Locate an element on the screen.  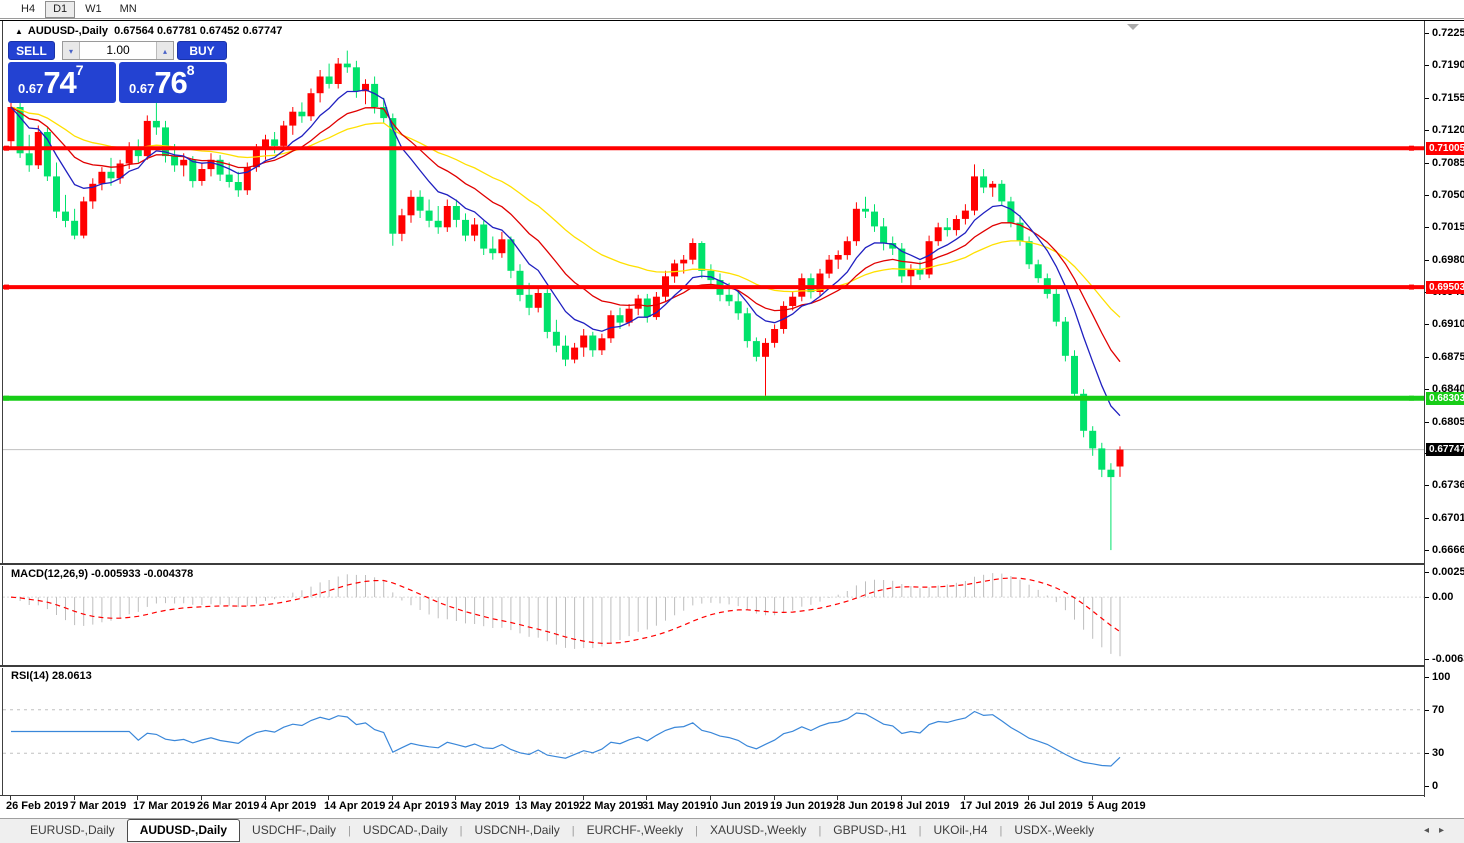
timeframe-button-mn: MN is located at coordinates (128, 9).